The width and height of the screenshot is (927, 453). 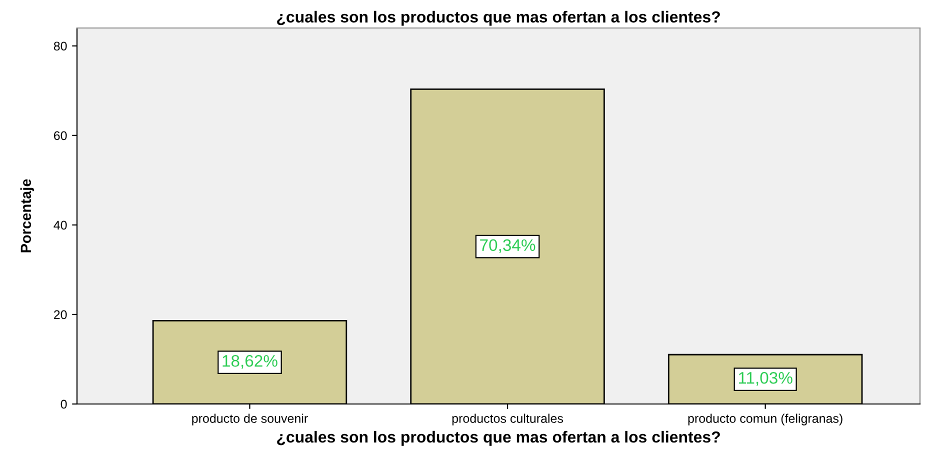 I want to click on data-label: 18,62%, so click(x=250, y=362).